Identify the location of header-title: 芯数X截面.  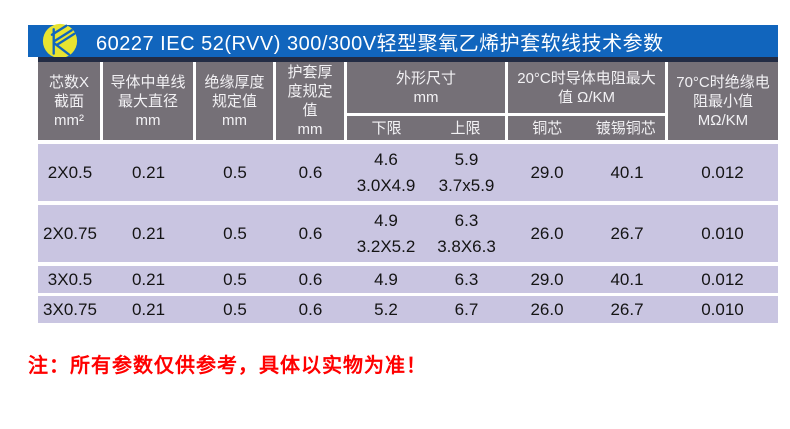
(68, 91).